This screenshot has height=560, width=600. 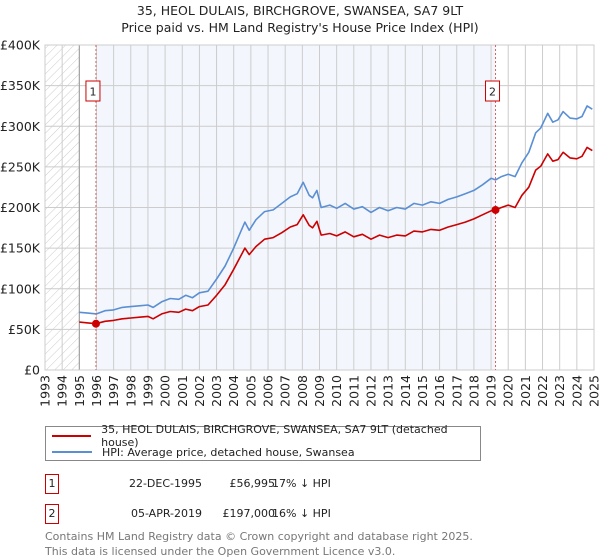 I want to click on x-tick-label: 2018, so click(x=473, y=391).